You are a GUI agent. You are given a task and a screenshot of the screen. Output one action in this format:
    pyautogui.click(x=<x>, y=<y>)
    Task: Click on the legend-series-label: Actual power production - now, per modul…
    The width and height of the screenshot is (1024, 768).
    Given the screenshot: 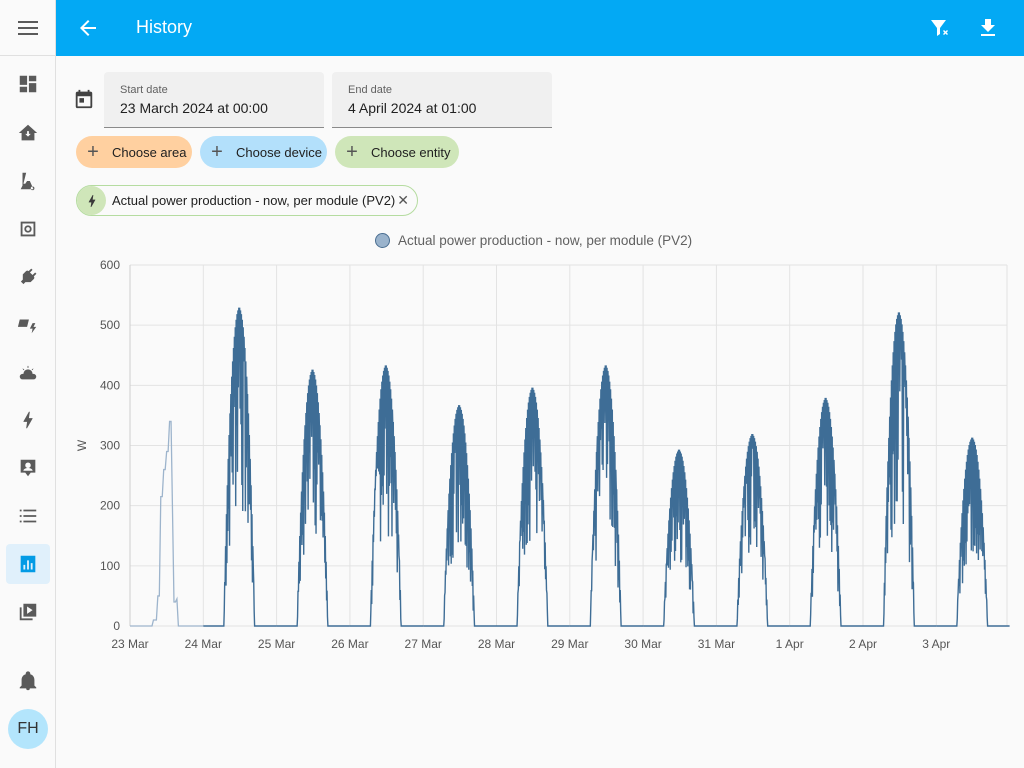 What is the action you would take?
    pyautogui.click(x=545, y=240)
    